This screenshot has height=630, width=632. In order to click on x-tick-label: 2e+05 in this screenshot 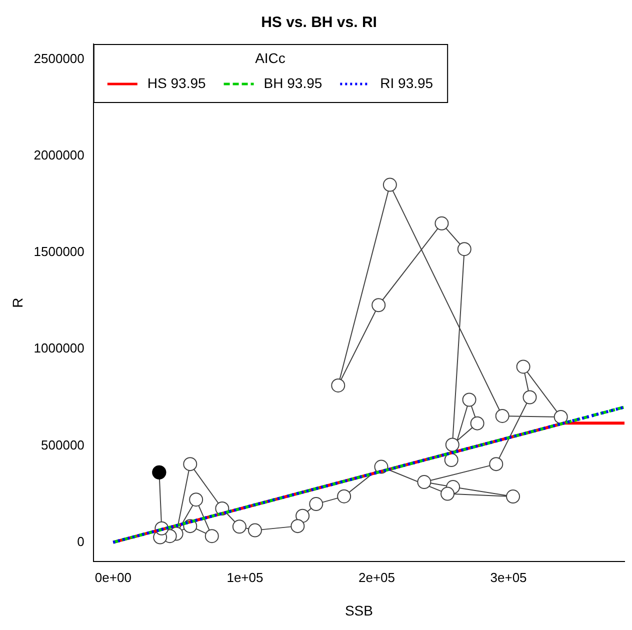, I will do `click(377, 577)`.